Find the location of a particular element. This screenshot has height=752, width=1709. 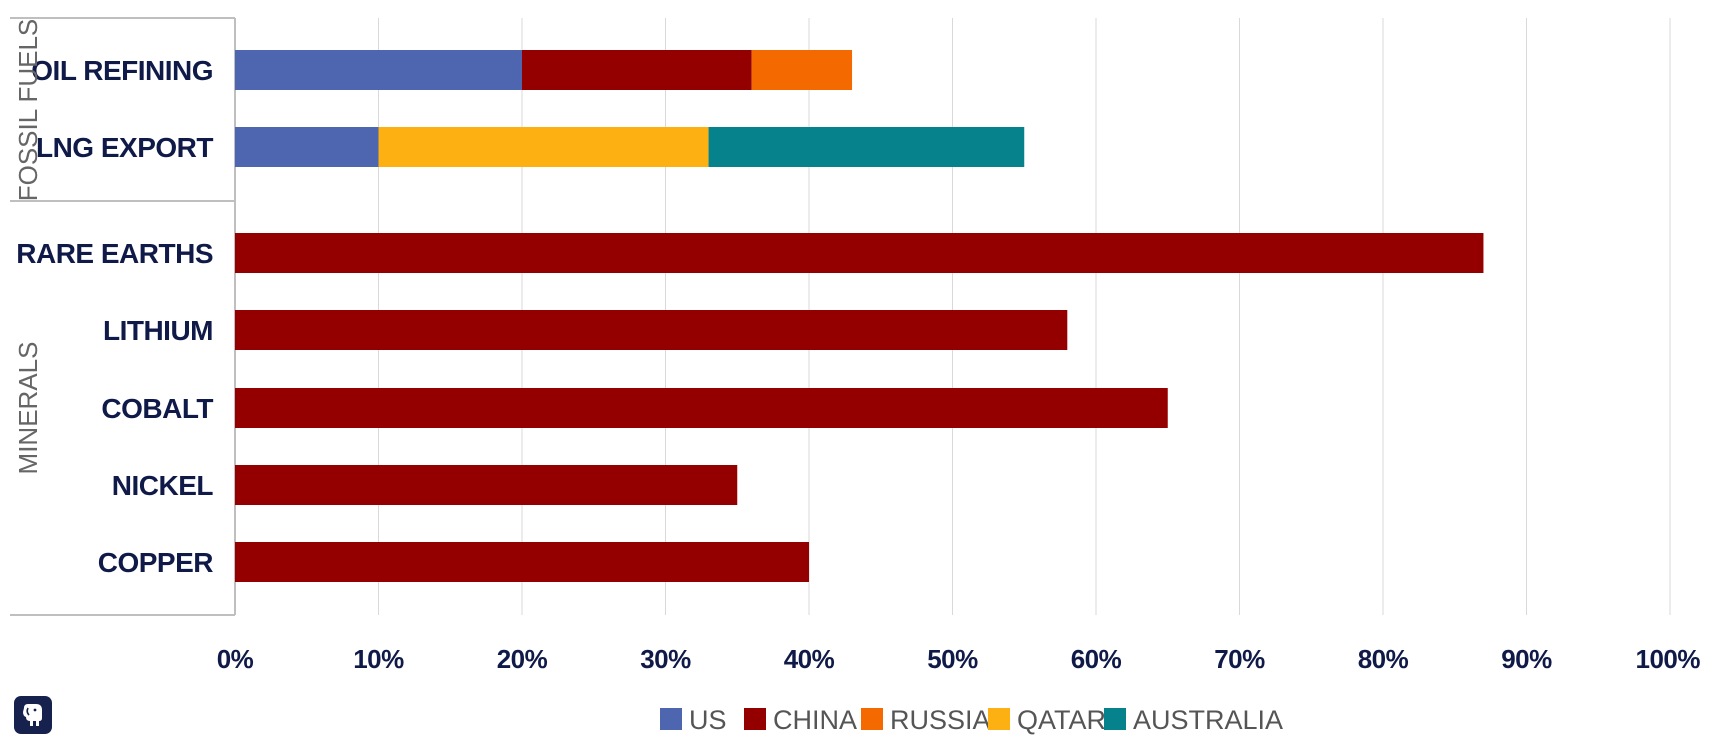

legend-label-qatar: QATAR is located at coordinates (1061, 720).